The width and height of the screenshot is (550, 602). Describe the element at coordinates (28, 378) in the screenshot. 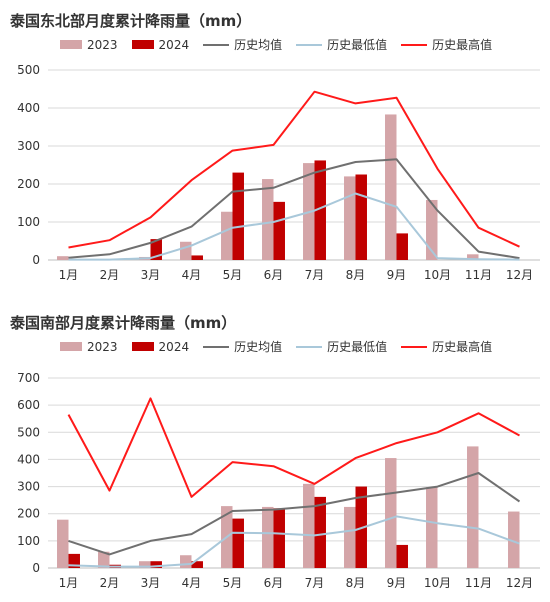

I see `y-tick-label: 700` at that location.